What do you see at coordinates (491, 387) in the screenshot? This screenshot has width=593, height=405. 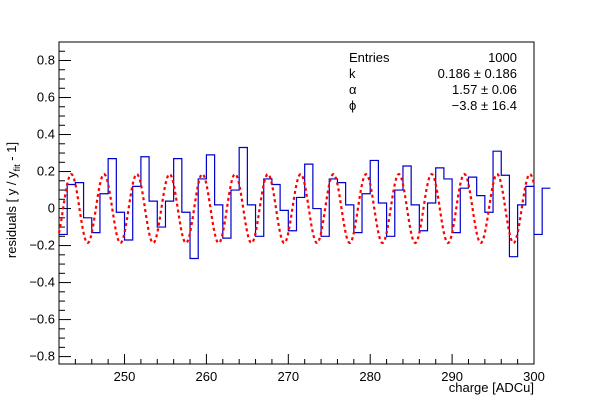 I see `x-axis-title: charge [ADCu]` at bounding box center [491, 387].